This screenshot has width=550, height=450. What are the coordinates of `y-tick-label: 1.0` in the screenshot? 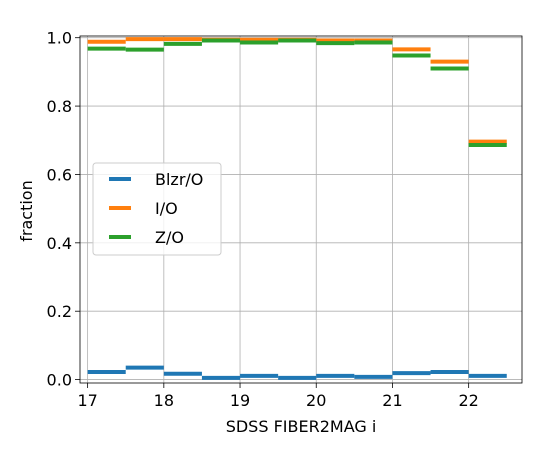 It's located at (59, 38).